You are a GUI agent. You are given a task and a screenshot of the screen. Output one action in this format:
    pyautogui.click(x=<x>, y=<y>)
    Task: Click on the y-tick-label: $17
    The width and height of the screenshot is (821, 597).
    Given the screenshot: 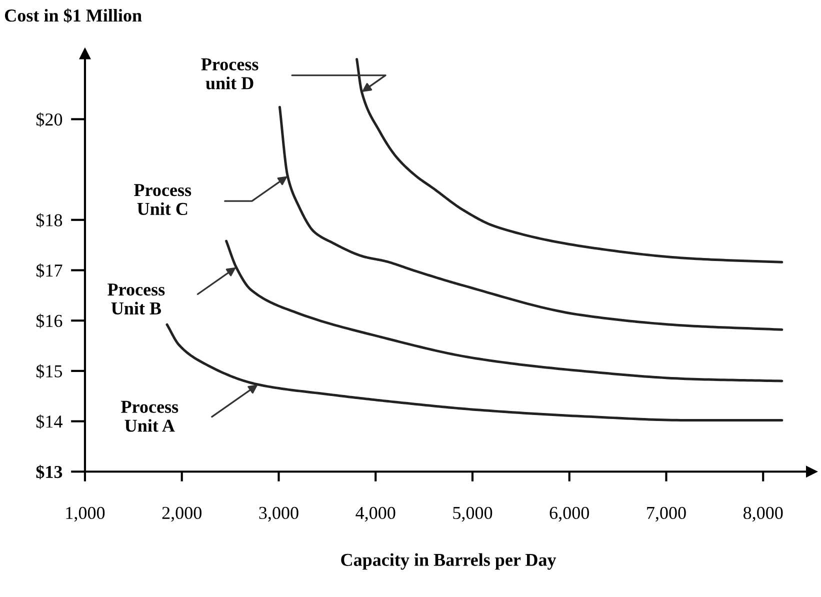 What is the action you would take?
    pyautogui.click(x=49, y=270)
    